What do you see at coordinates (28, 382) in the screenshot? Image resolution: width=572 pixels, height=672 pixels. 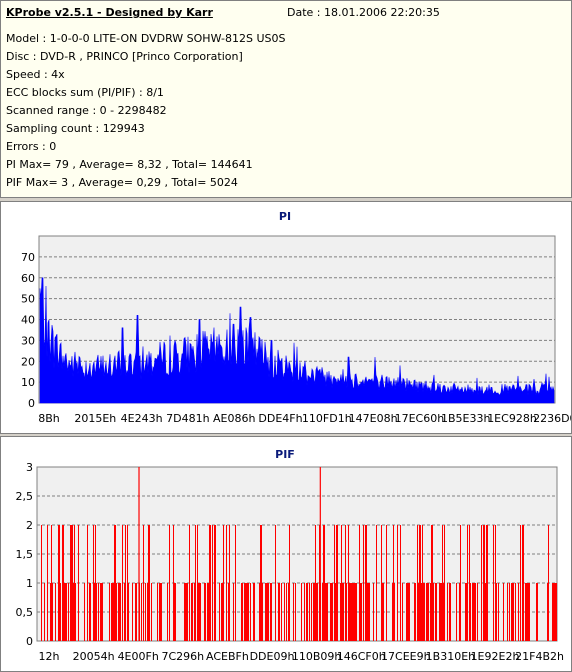 I see `y-tick-label: 10` at bounding box center [28, 382].